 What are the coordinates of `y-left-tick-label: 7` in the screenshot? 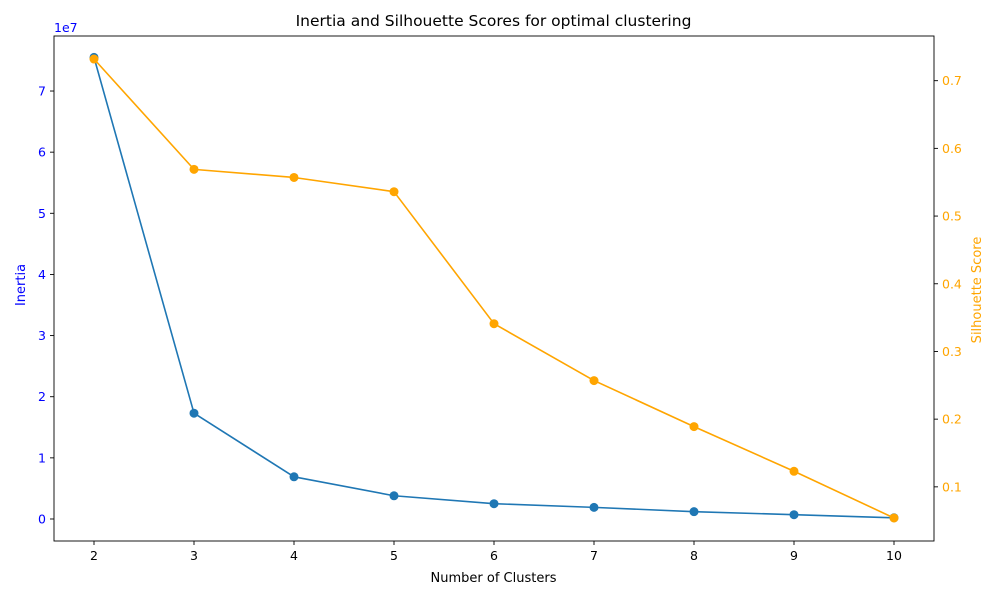 It's located at (42, 91).